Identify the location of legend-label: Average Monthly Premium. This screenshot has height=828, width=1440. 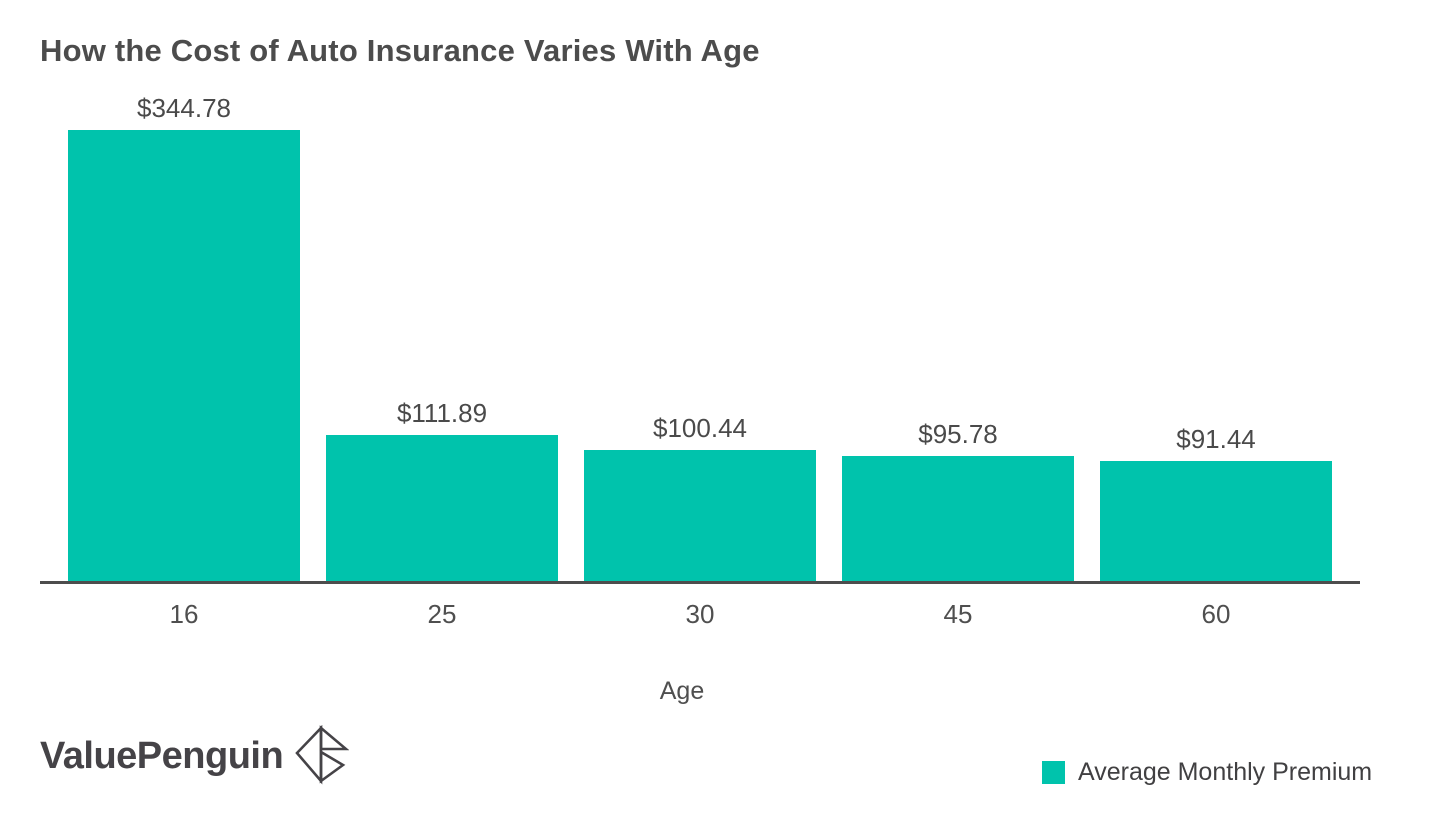
(1225, 772).